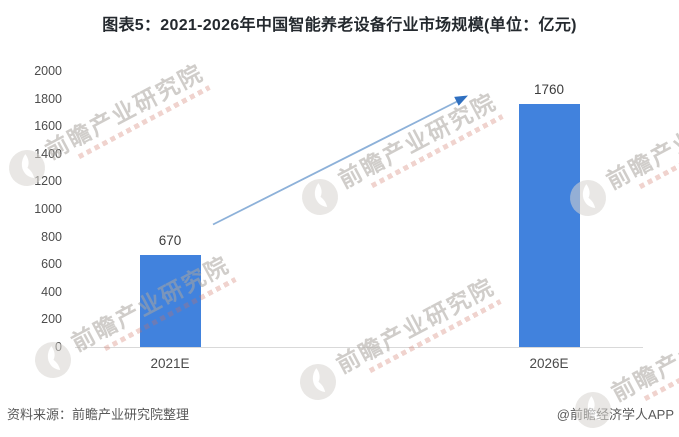  What do you see at coordinates (51, 291) in the screenshot?
I see `y-tick-label: 400` at bounding box center [51, 291].